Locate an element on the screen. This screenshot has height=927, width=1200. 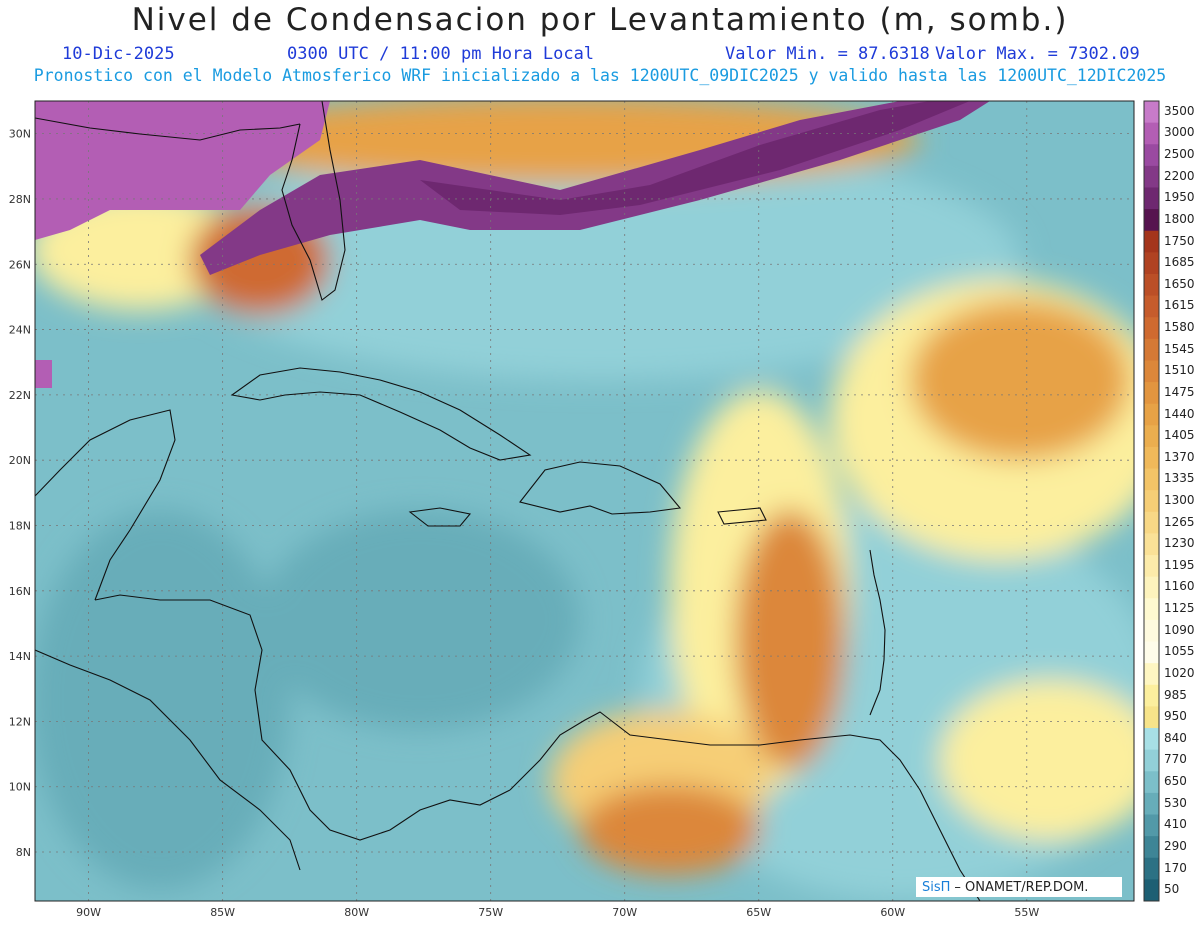
field-orange-ne is located at coordinates (1020, 380).